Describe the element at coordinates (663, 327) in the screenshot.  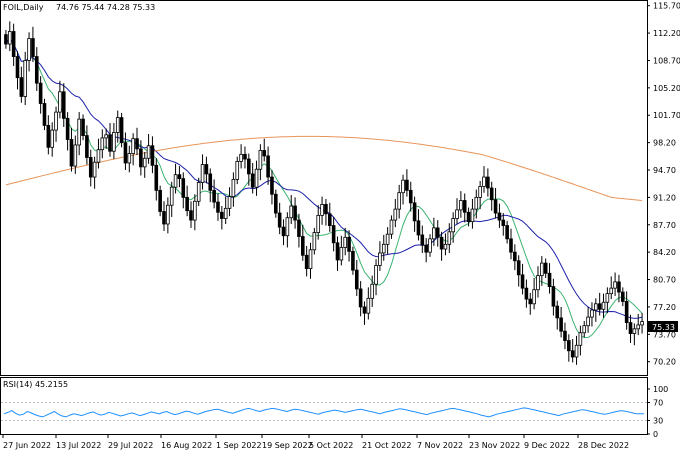
I see `last-price-label: 75.33` at that location.